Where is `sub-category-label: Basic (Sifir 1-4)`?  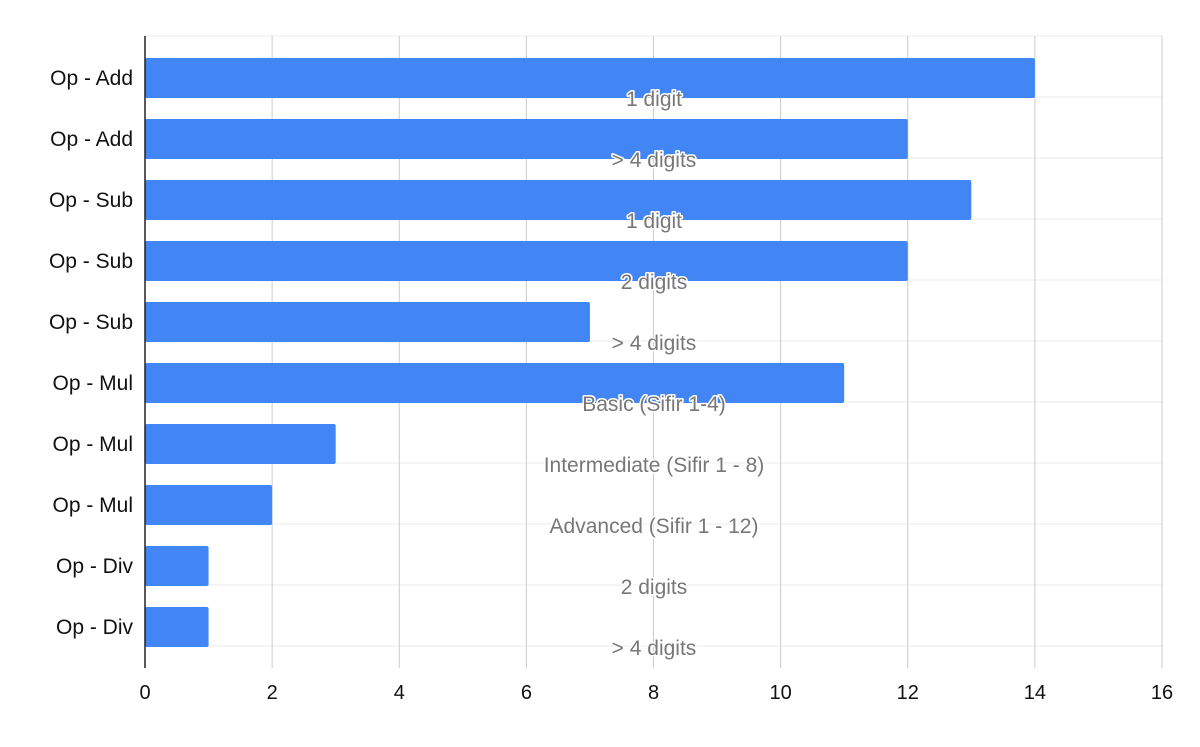
sub-category-label: Basic (Sifir 1-4) is located at coordinates (654, 404).